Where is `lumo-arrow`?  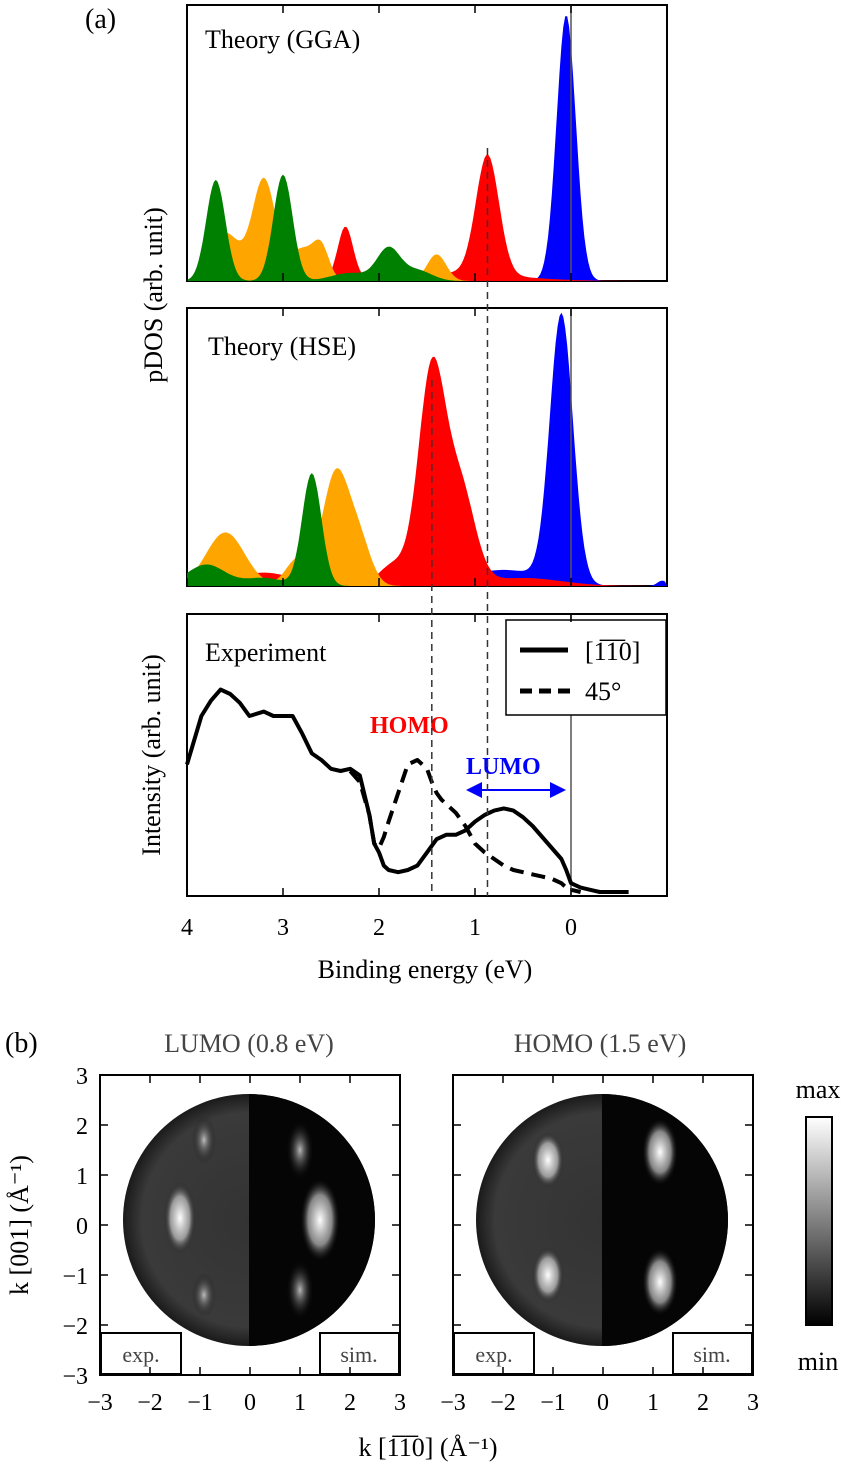
lumo-arrow is located at coordinates (516, 790).